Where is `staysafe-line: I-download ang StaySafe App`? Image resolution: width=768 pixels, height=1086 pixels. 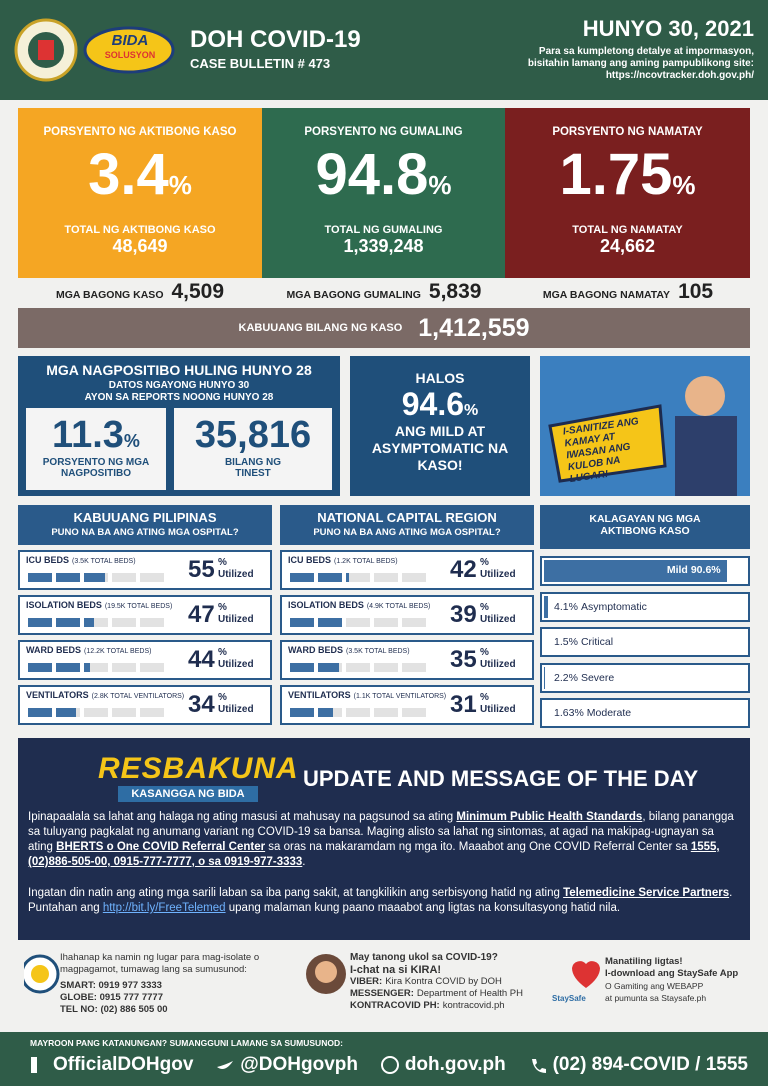
staysafe-line: I-download ang StaySafe App is located at coordinates (672, 973).